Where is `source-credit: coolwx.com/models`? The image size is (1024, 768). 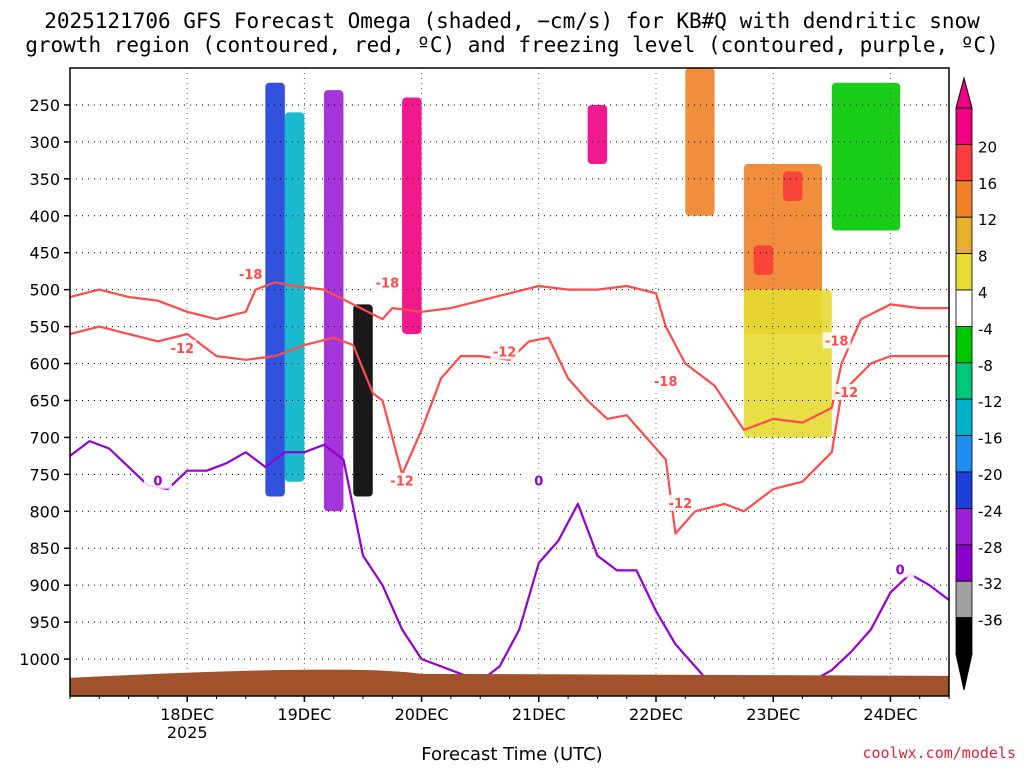
source-credit: coolwx.com/models is located at coordinates (939, 753).